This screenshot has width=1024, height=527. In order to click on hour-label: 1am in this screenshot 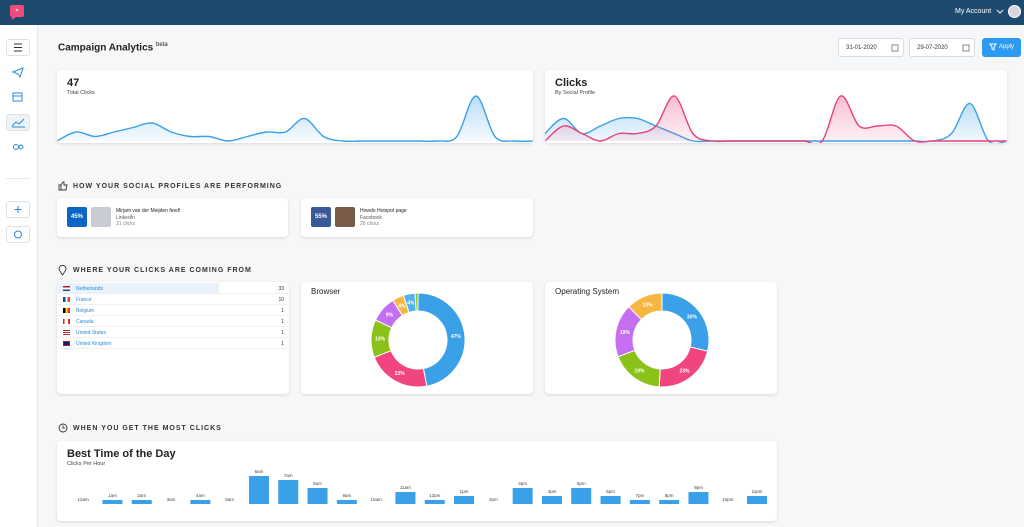, I will do `click(112, 495)`.